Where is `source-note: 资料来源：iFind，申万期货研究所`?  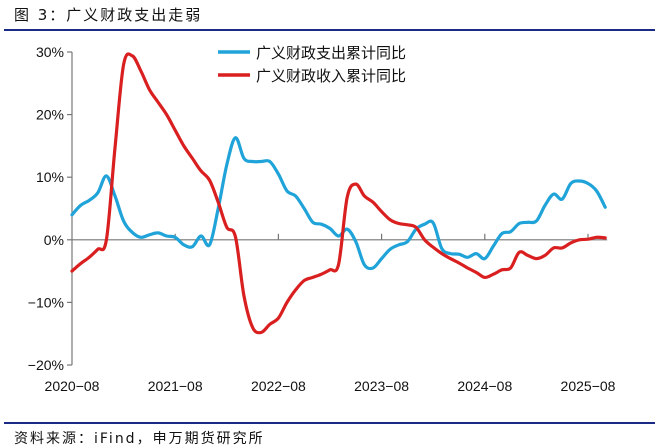 source-note: 资料来源：iFind，申万期货研究所 is located at coordinates (139, 439).